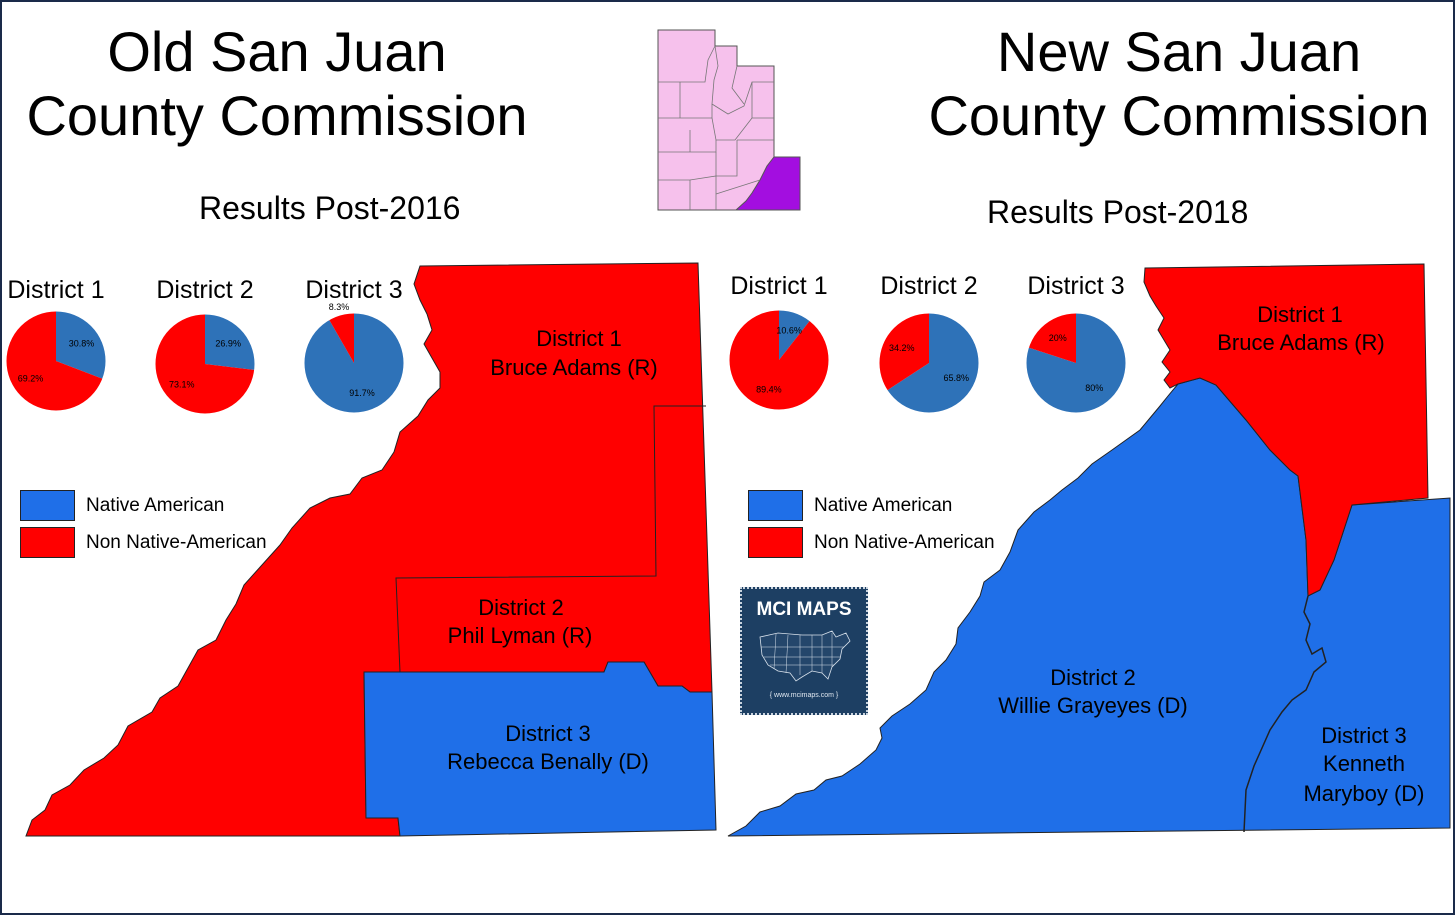 The image size is (1456, 916). Describe the element at coordinates (767, 183) in the screenshot. I see `san-juan-county-highlight` at that location.